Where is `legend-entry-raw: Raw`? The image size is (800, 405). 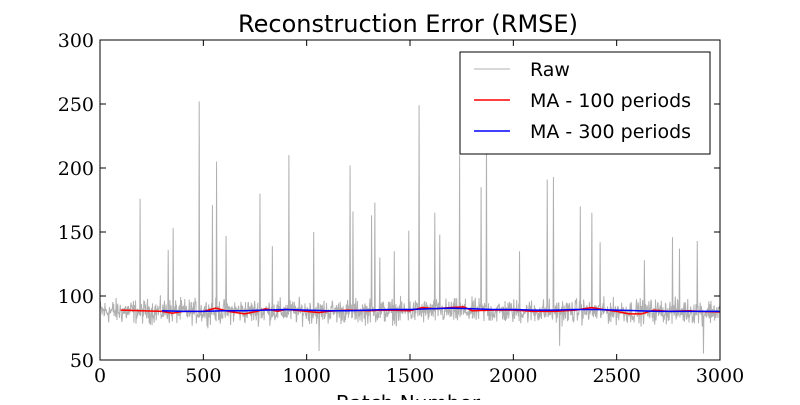
legend-entry-raw: Raw is located at coordinates (522, 70).